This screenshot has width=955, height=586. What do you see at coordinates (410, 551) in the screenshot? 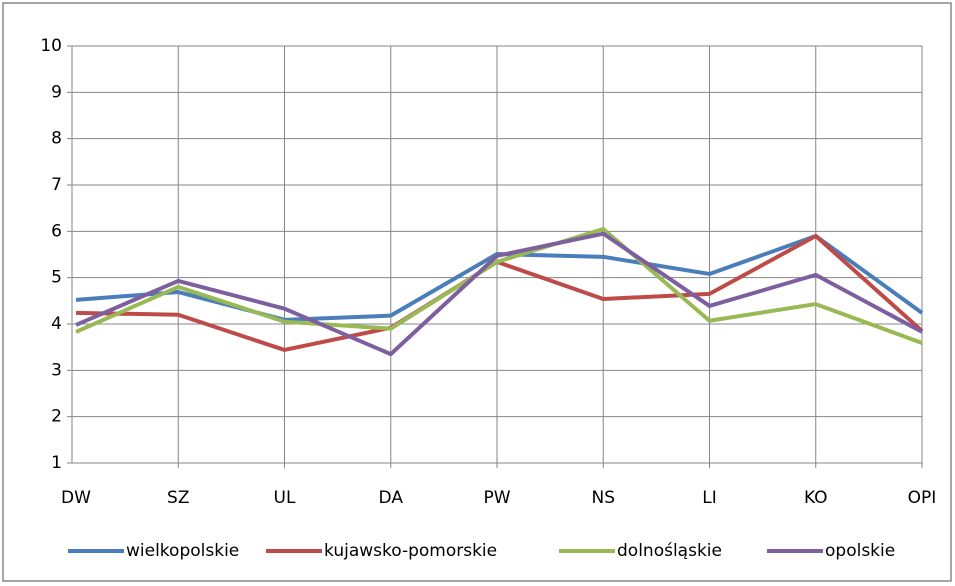
I see `legend-label: kujawsko-pomorskie` at bounding box center [410, 551].